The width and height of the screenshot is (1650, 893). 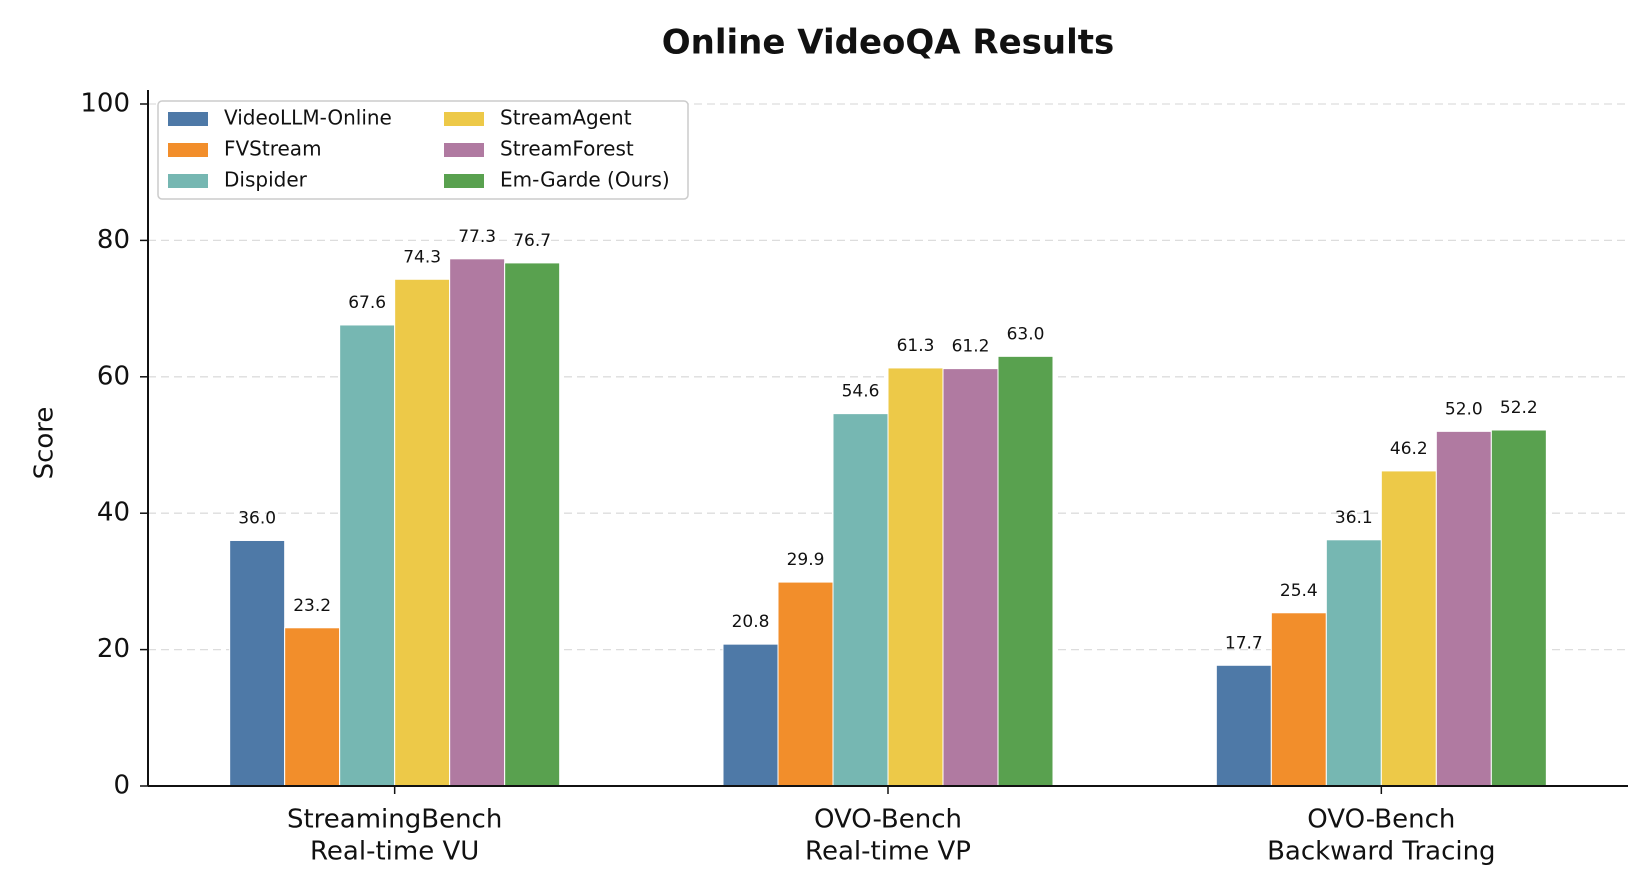 What do you see at coordinates (257, 518) in the screenshot?
I see `value-label: 36.0` at bounding box center [257, 518].